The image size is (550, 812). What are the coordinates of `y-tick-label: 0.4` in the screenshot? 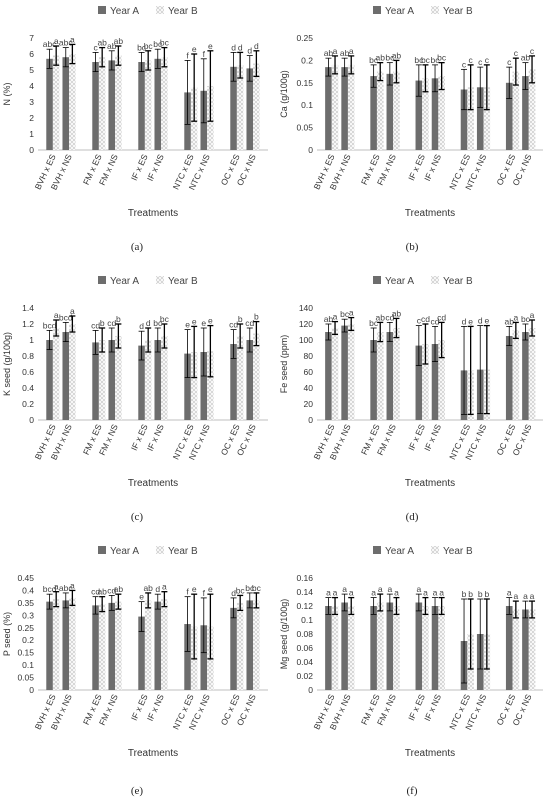 It's located at (28, 590).